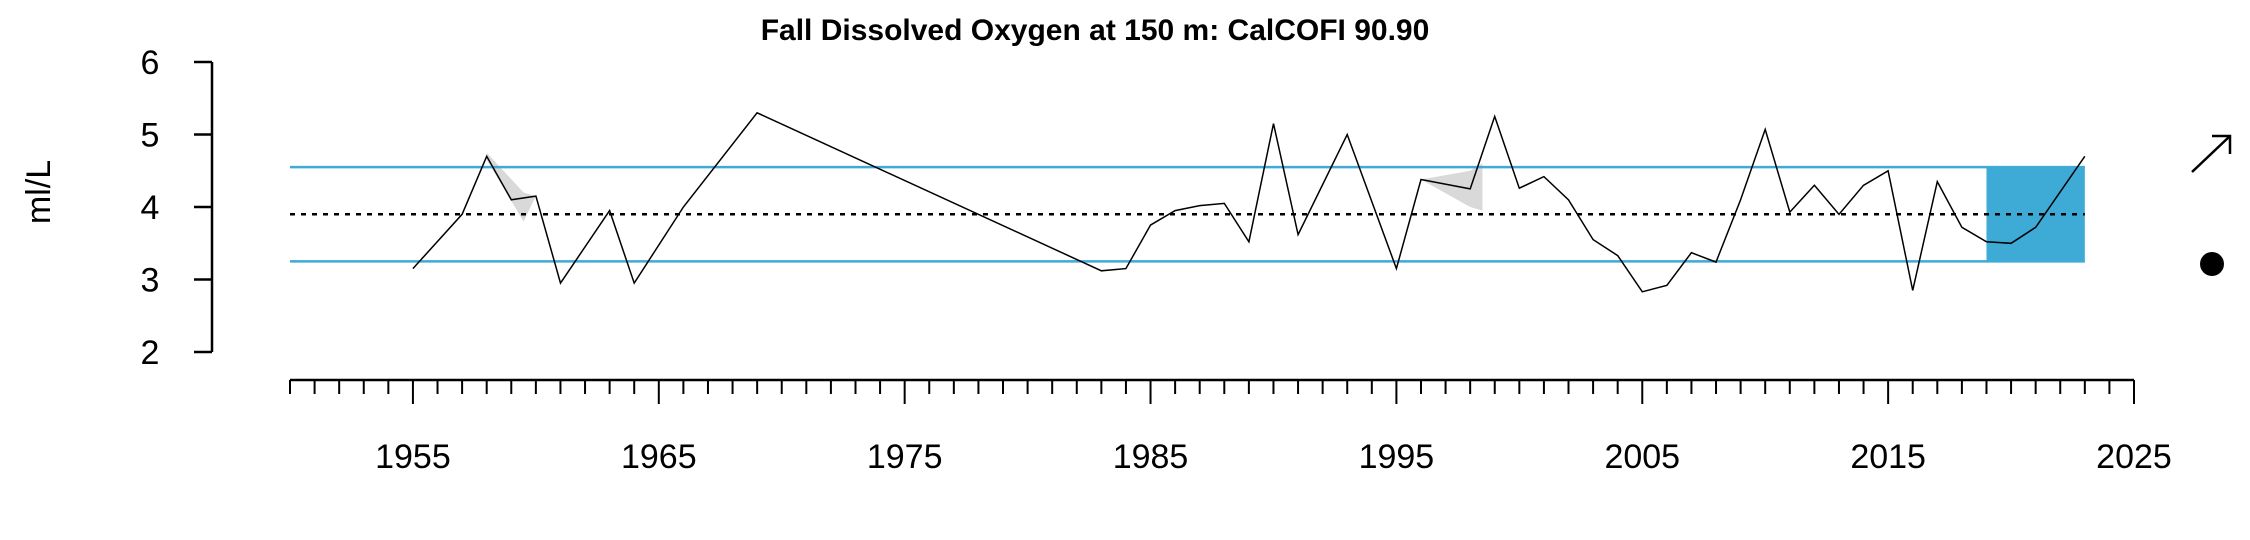 The width and height of the screenshot is (2250, 540). I want to click on y-tick-label: 4, so click(150, 208).